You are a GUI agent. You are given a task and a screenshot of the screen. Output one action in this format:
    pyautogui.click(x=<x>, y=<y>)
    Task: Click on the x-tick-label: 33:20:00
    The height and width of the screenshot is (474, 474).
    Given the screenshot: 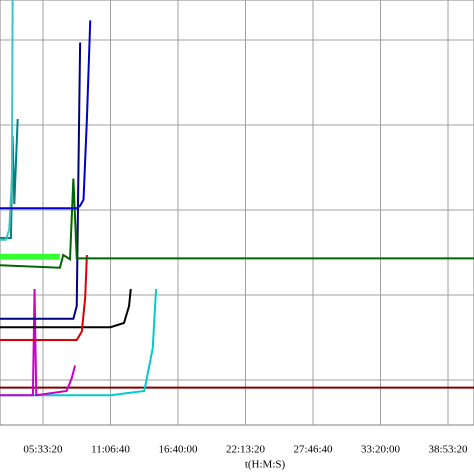 What is the action you would take?
    pyautogui.click(x=381, y=450)
    